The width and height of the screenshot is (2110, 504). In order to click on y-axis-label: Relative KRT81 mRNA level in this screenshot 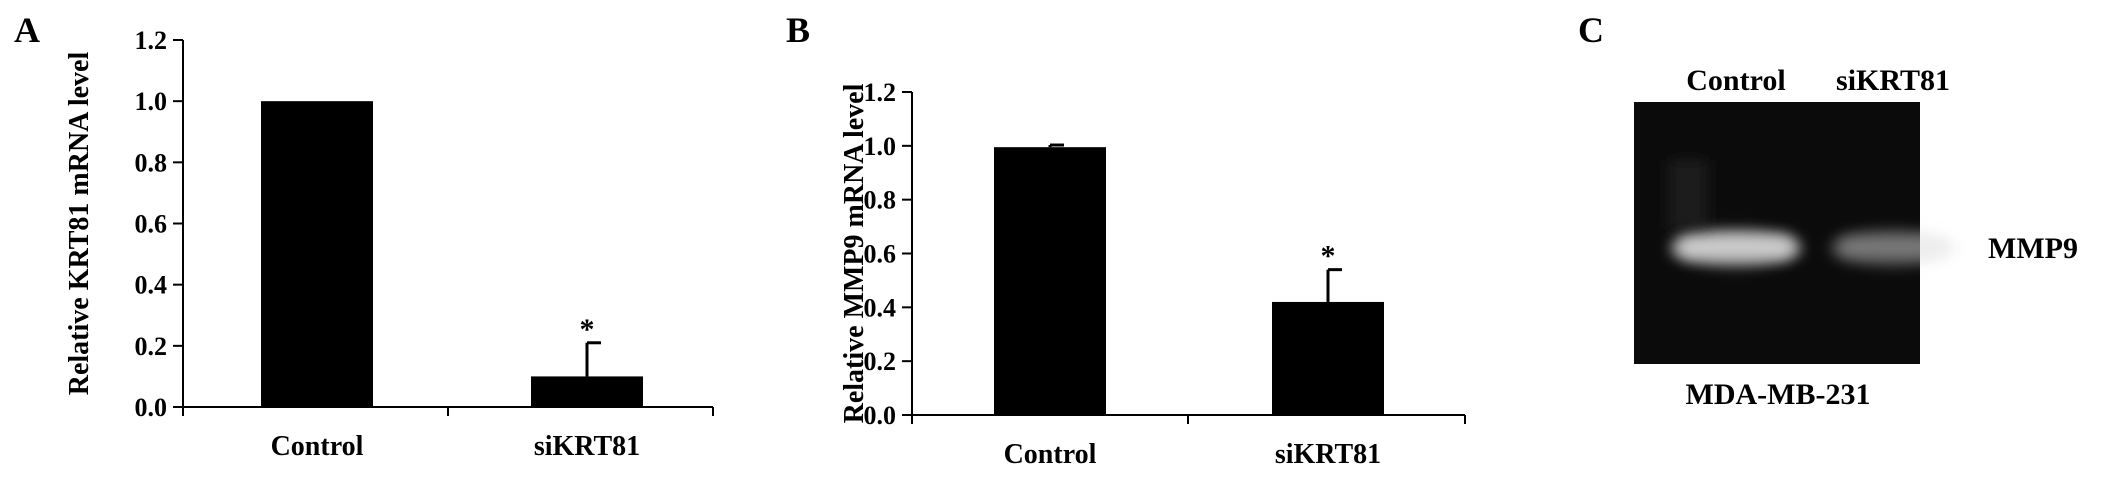, I will do `click(79, 224)`.